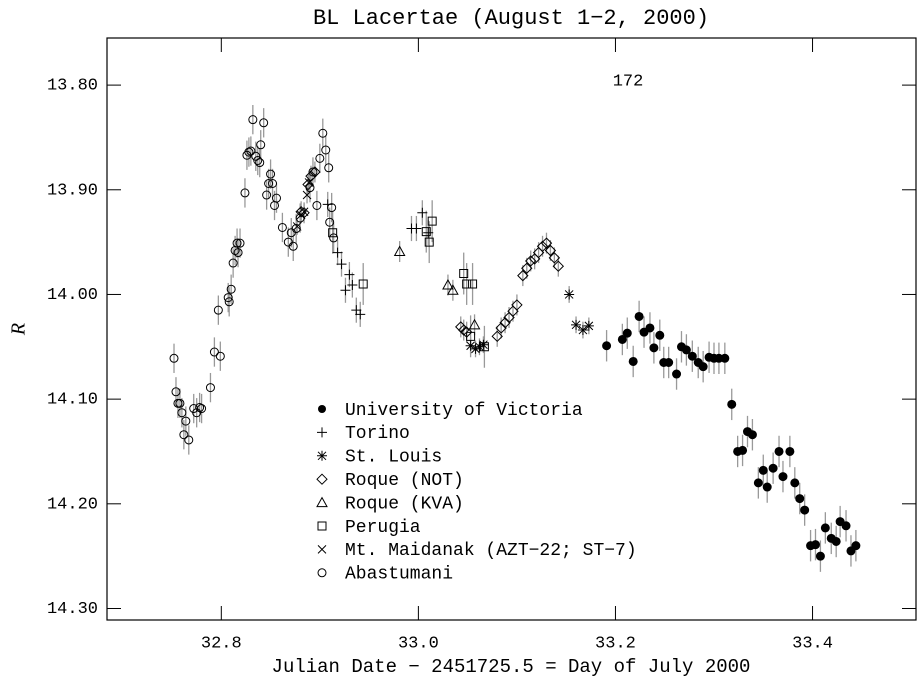  I want to click on x-tick-label: 33.0, so click(418, 643).